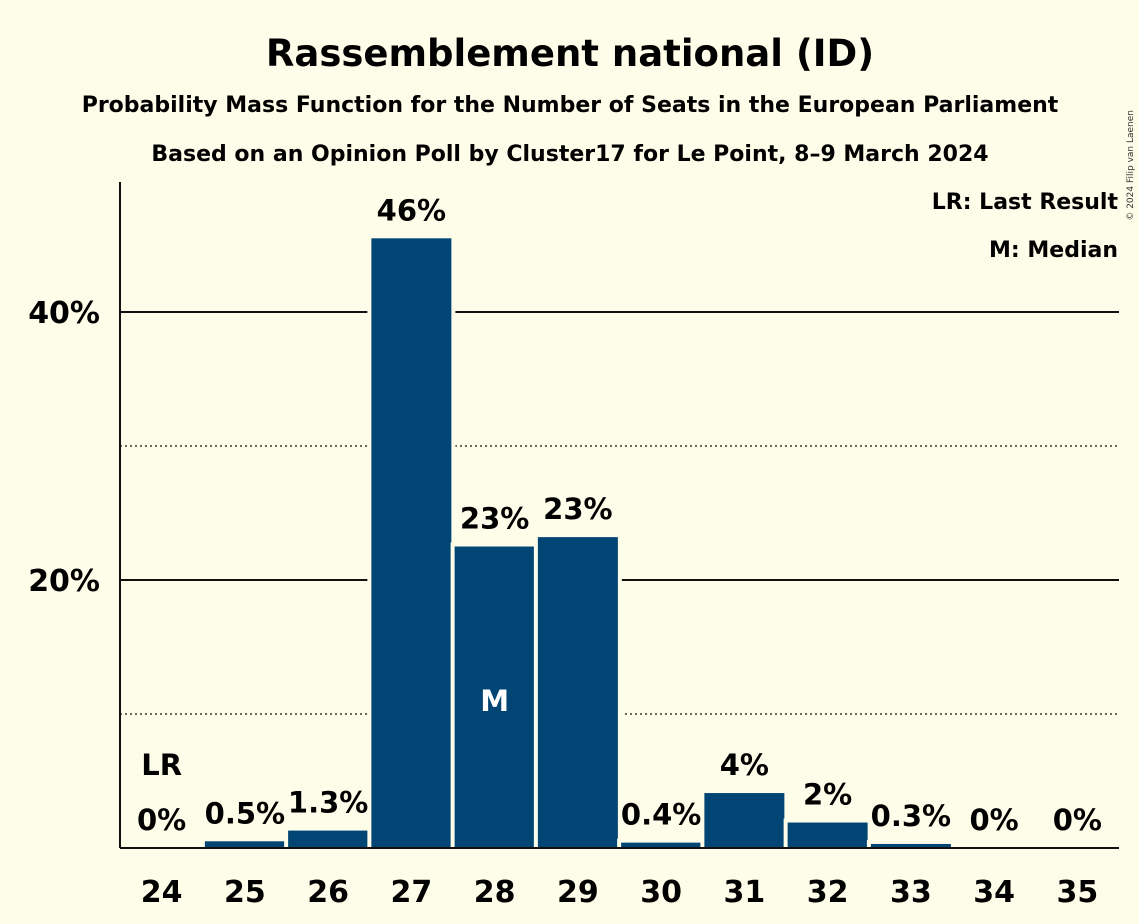 This screenshot has width=1139, height=924. I want to click on bar-value-label: 0.5%, so click(245, 813).